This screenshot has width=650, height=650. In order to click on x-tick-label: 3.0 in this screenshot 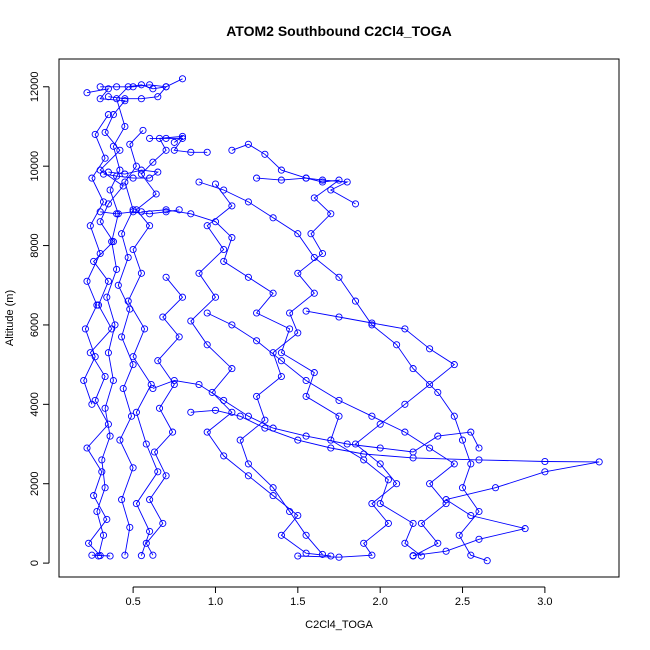, I will do `click(544, 602)`.